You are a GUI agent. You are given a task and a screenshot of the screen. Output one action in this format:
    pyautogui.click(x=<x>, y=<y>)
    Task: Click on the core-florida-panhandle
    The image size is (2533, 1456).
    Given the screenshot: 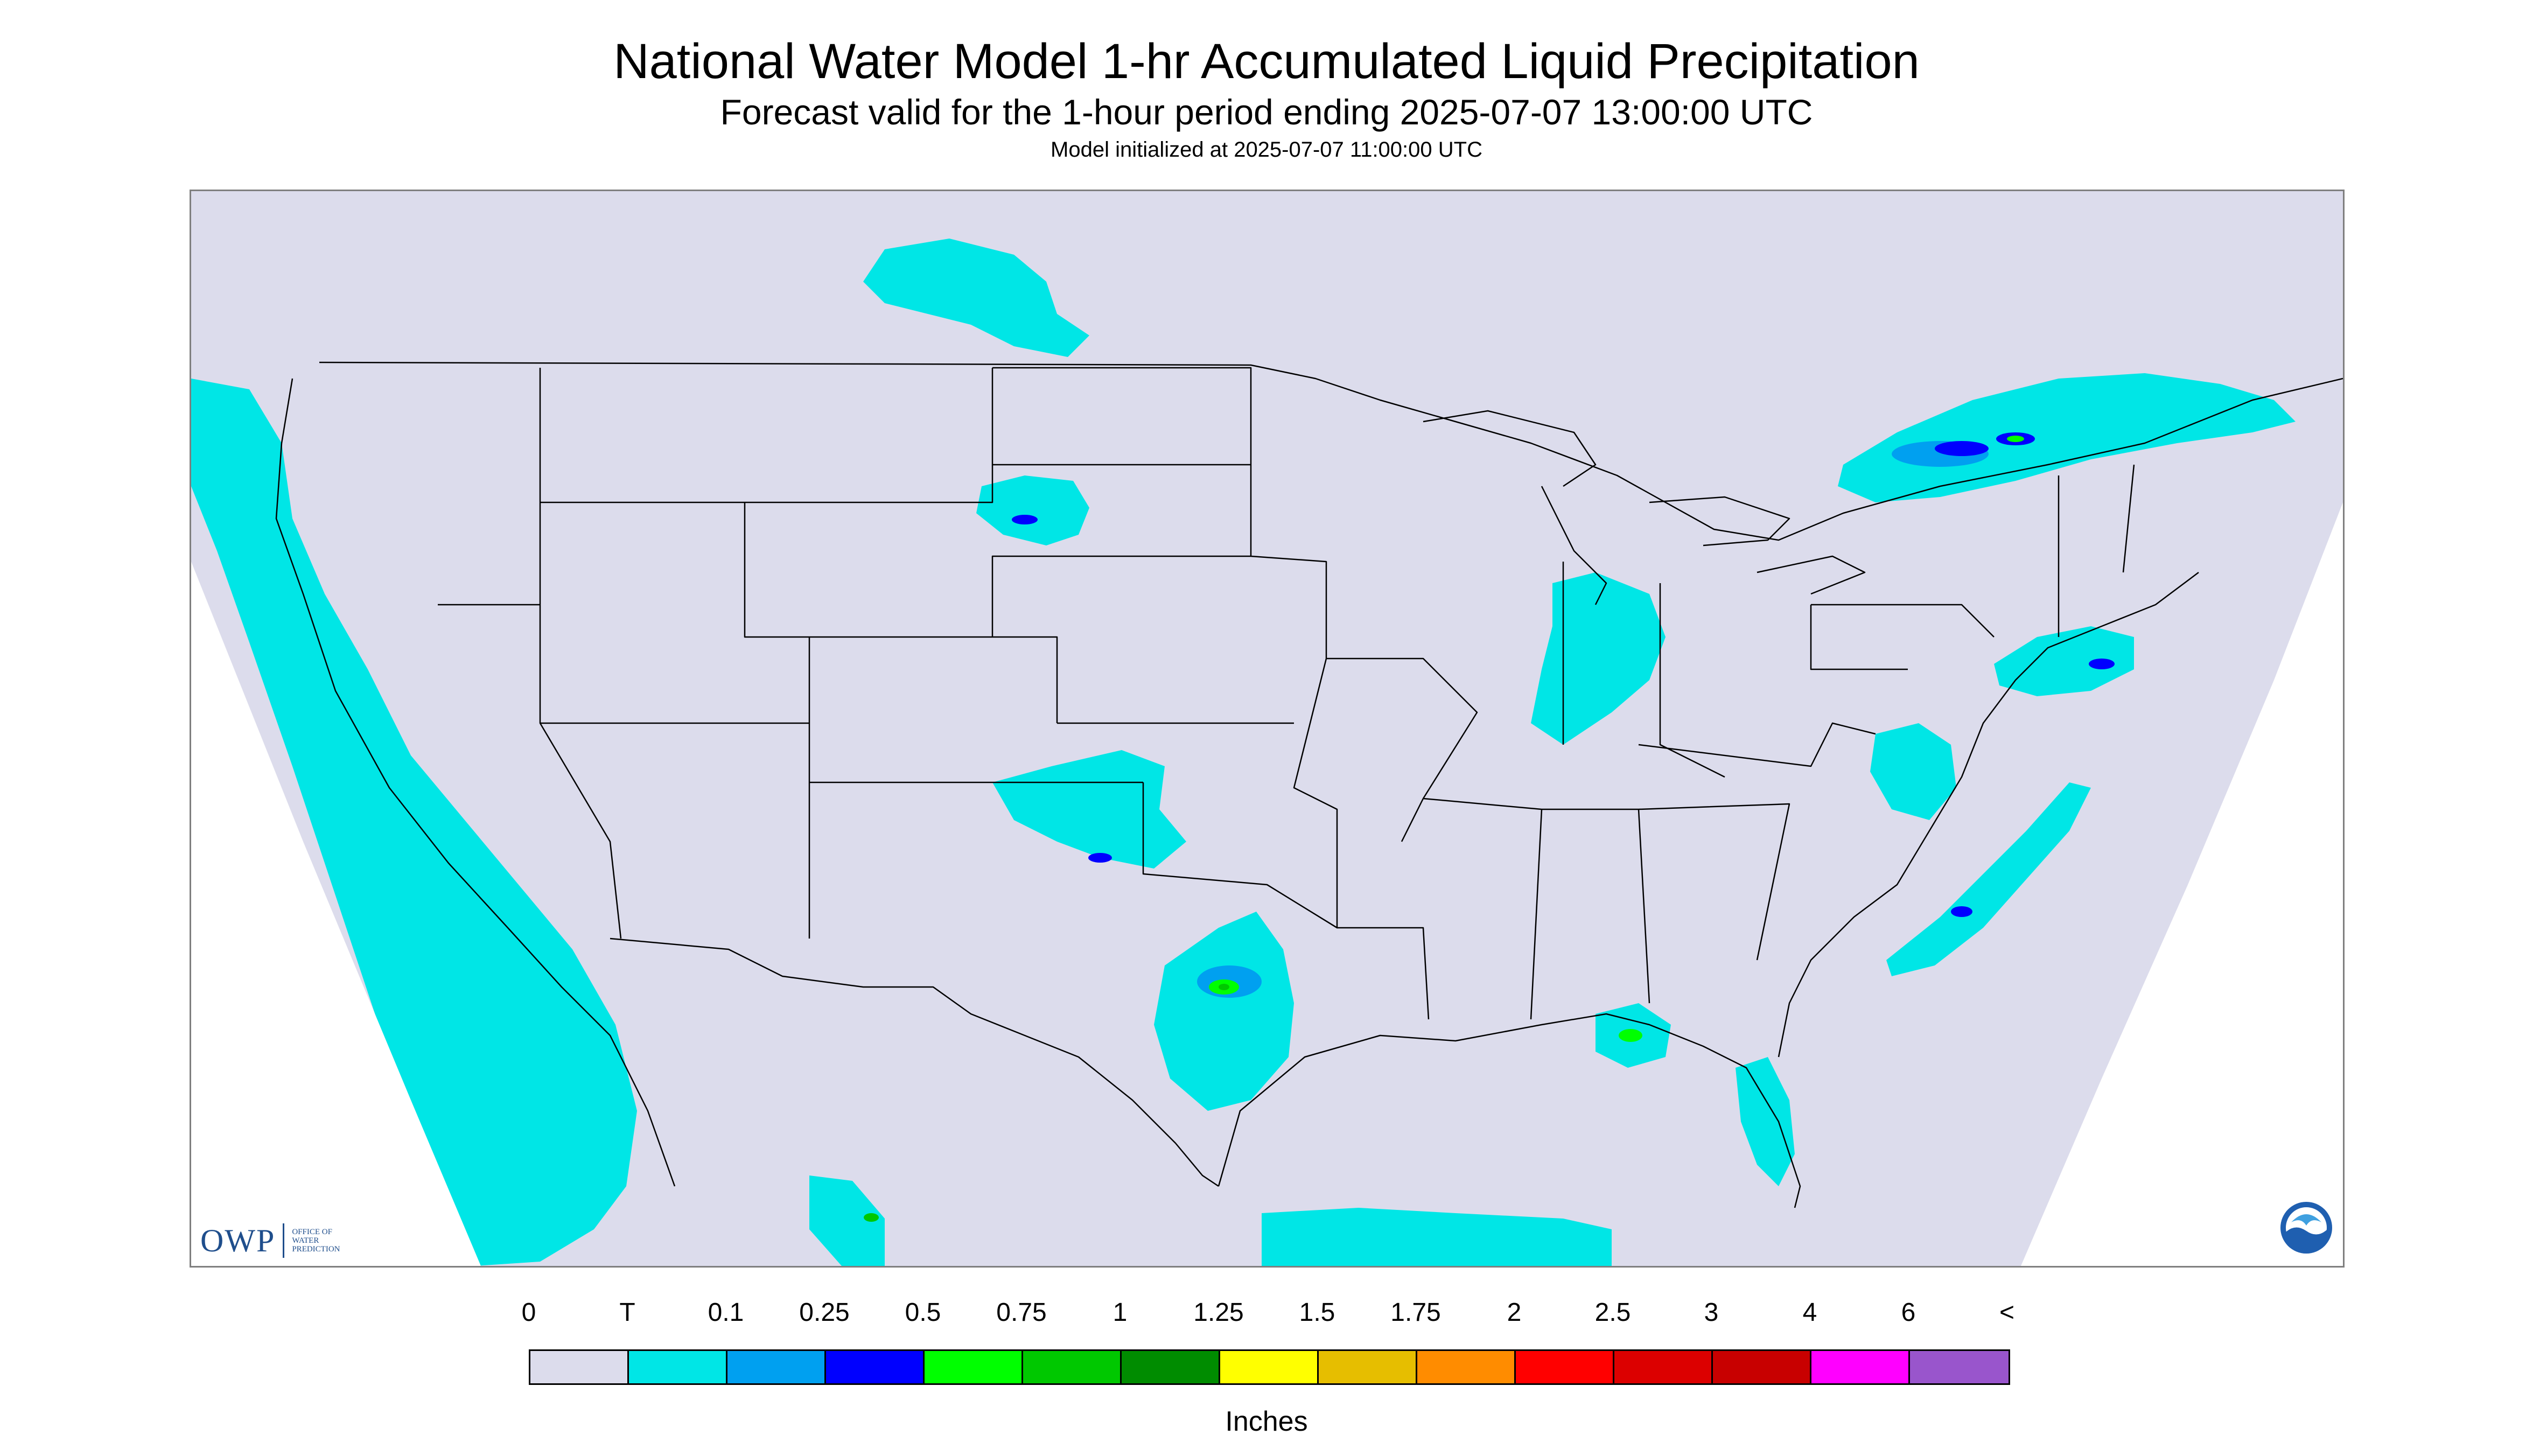 What is the action you would take?
    pyautogui.click(x=1630, y=1035)
    